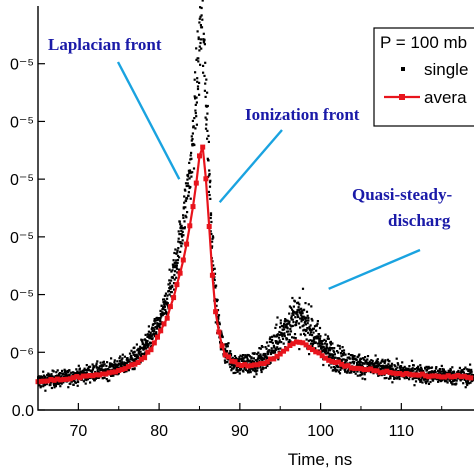  What do you see at coordinates (240, 431) in the screenshot?
I see `x-tick-label: 90` at bounding box center [240, 431].